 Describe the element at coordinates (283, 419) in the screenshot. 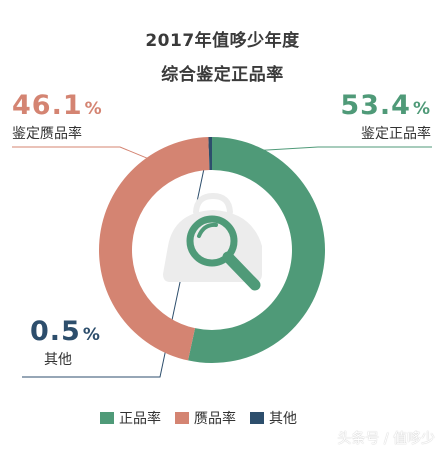

I see `legend-label-other: 其他` at that location.